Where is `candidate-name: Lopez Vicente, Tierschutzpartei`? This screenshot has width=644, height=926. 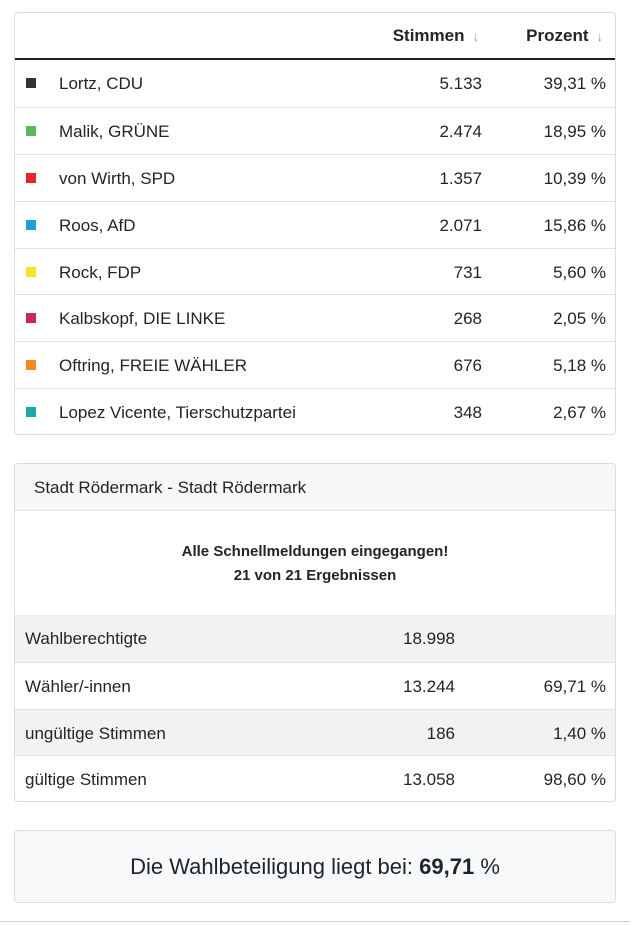
candidate-name: Lopez Vicente, Tierschutzpartei is located at coordinates (177, 413).